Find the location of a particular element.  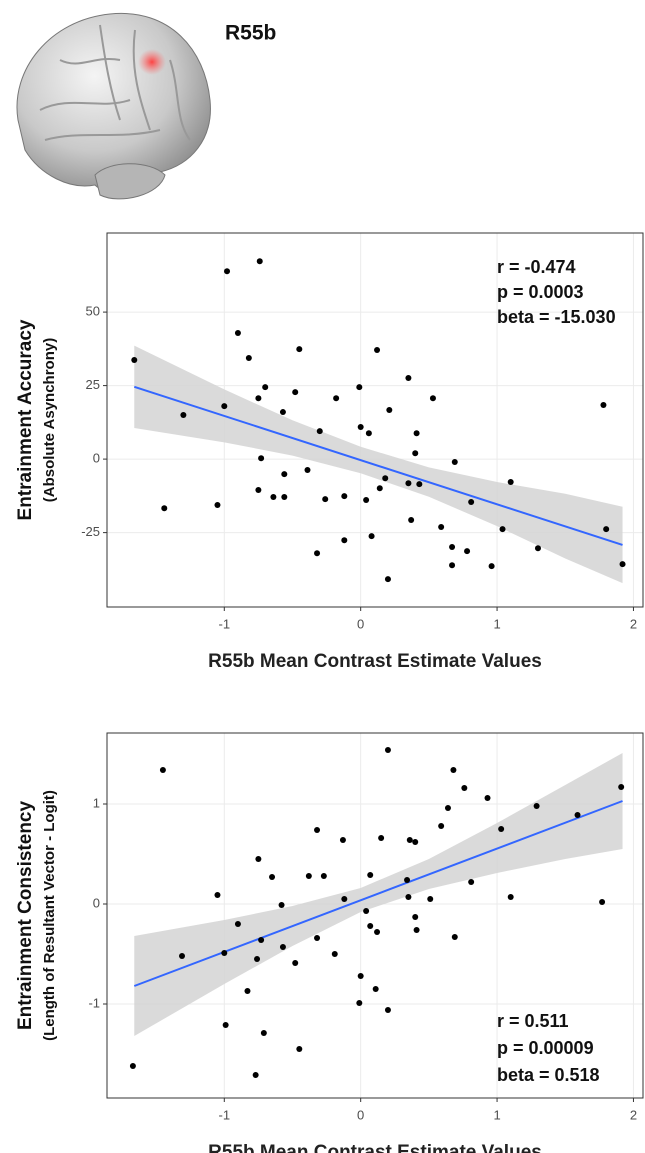

stat-annotation: p = 0.0003 is located at coordinates (540, 292).